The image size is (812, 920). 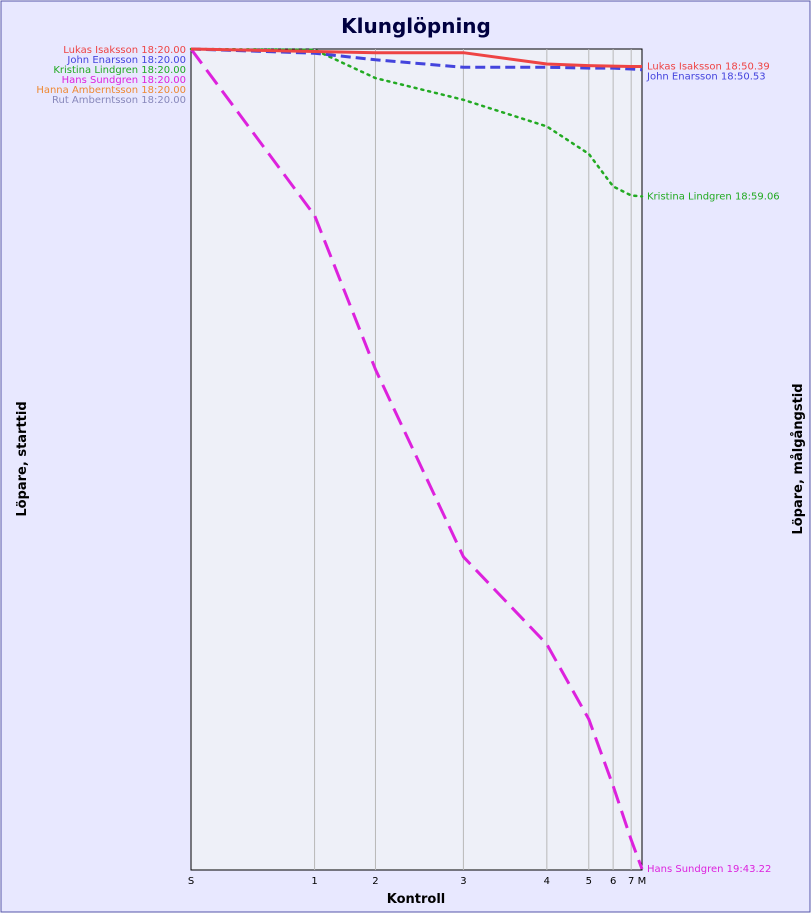 I want to click on chart-title: Klunglöpning, so click(x=416, y=26).